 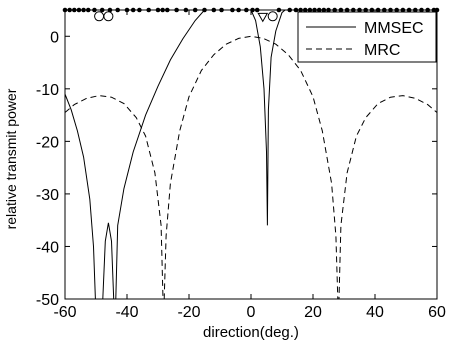 I want to click on y-tick-label: -50, so click(x=47, y=300).